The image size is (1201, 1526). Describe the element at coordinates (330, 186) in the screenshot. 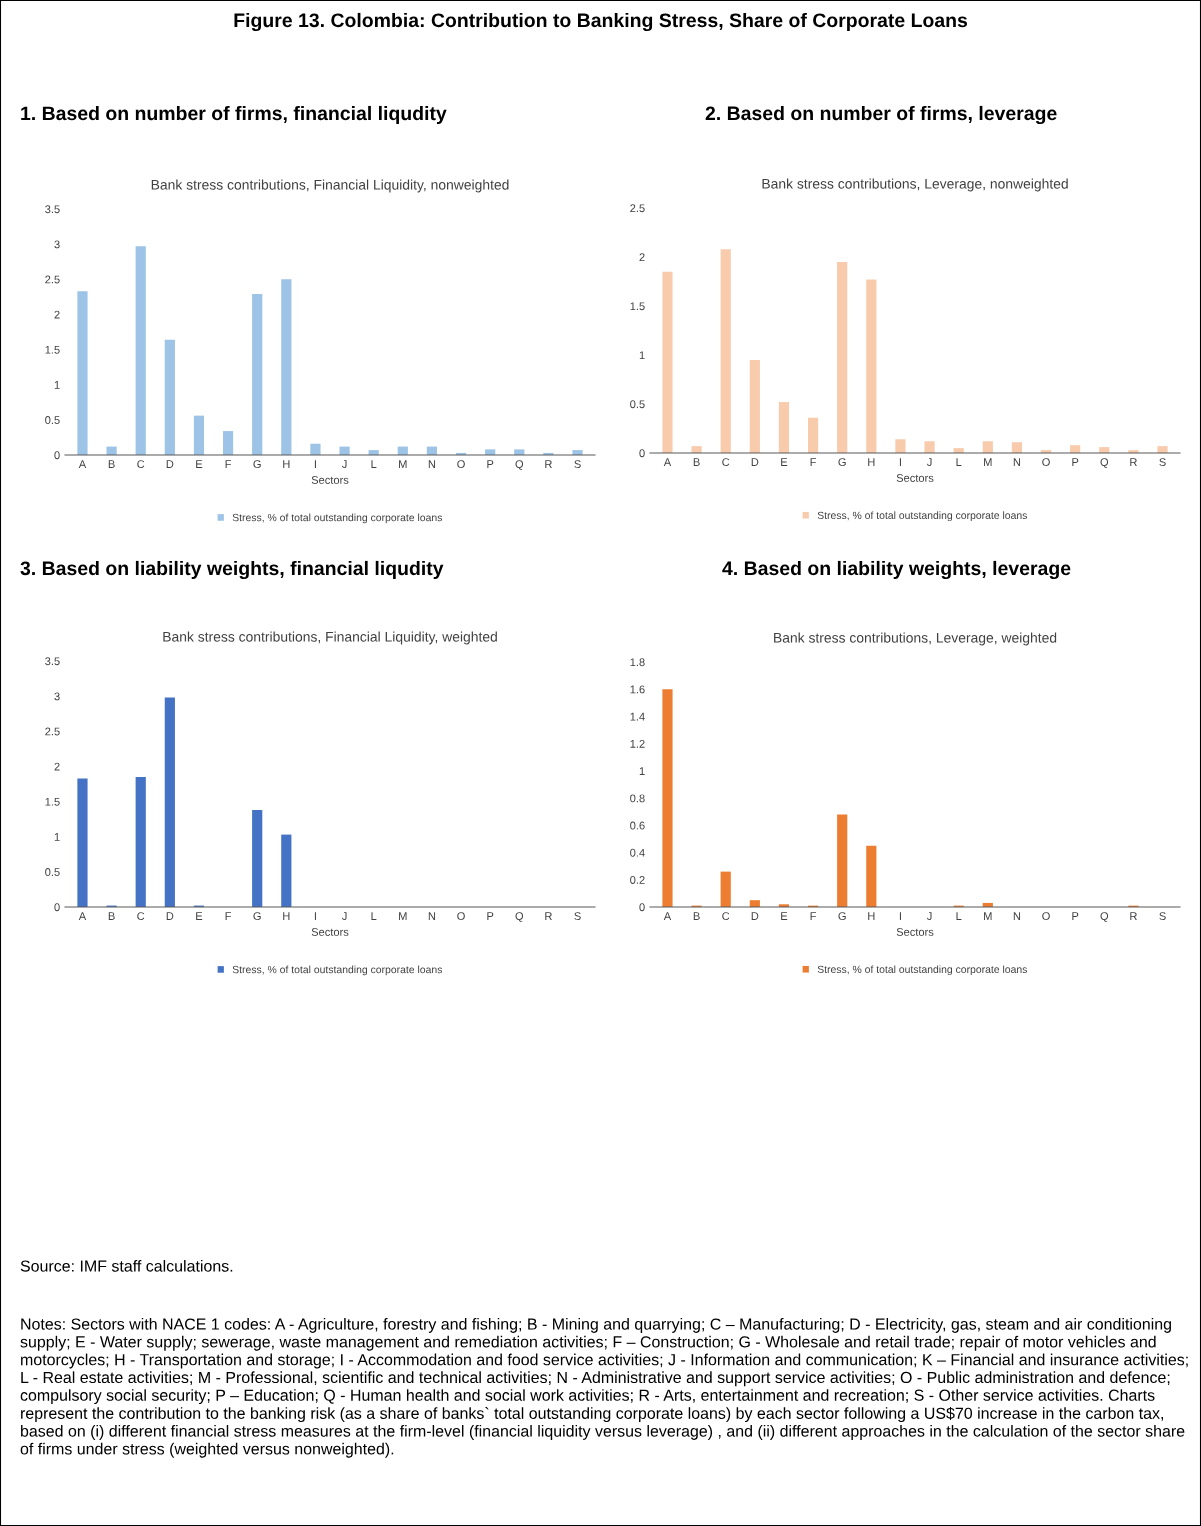

I see `chart-subtitle: Bank stress contributions, Financial Liquidity, nonweighted` at that location.